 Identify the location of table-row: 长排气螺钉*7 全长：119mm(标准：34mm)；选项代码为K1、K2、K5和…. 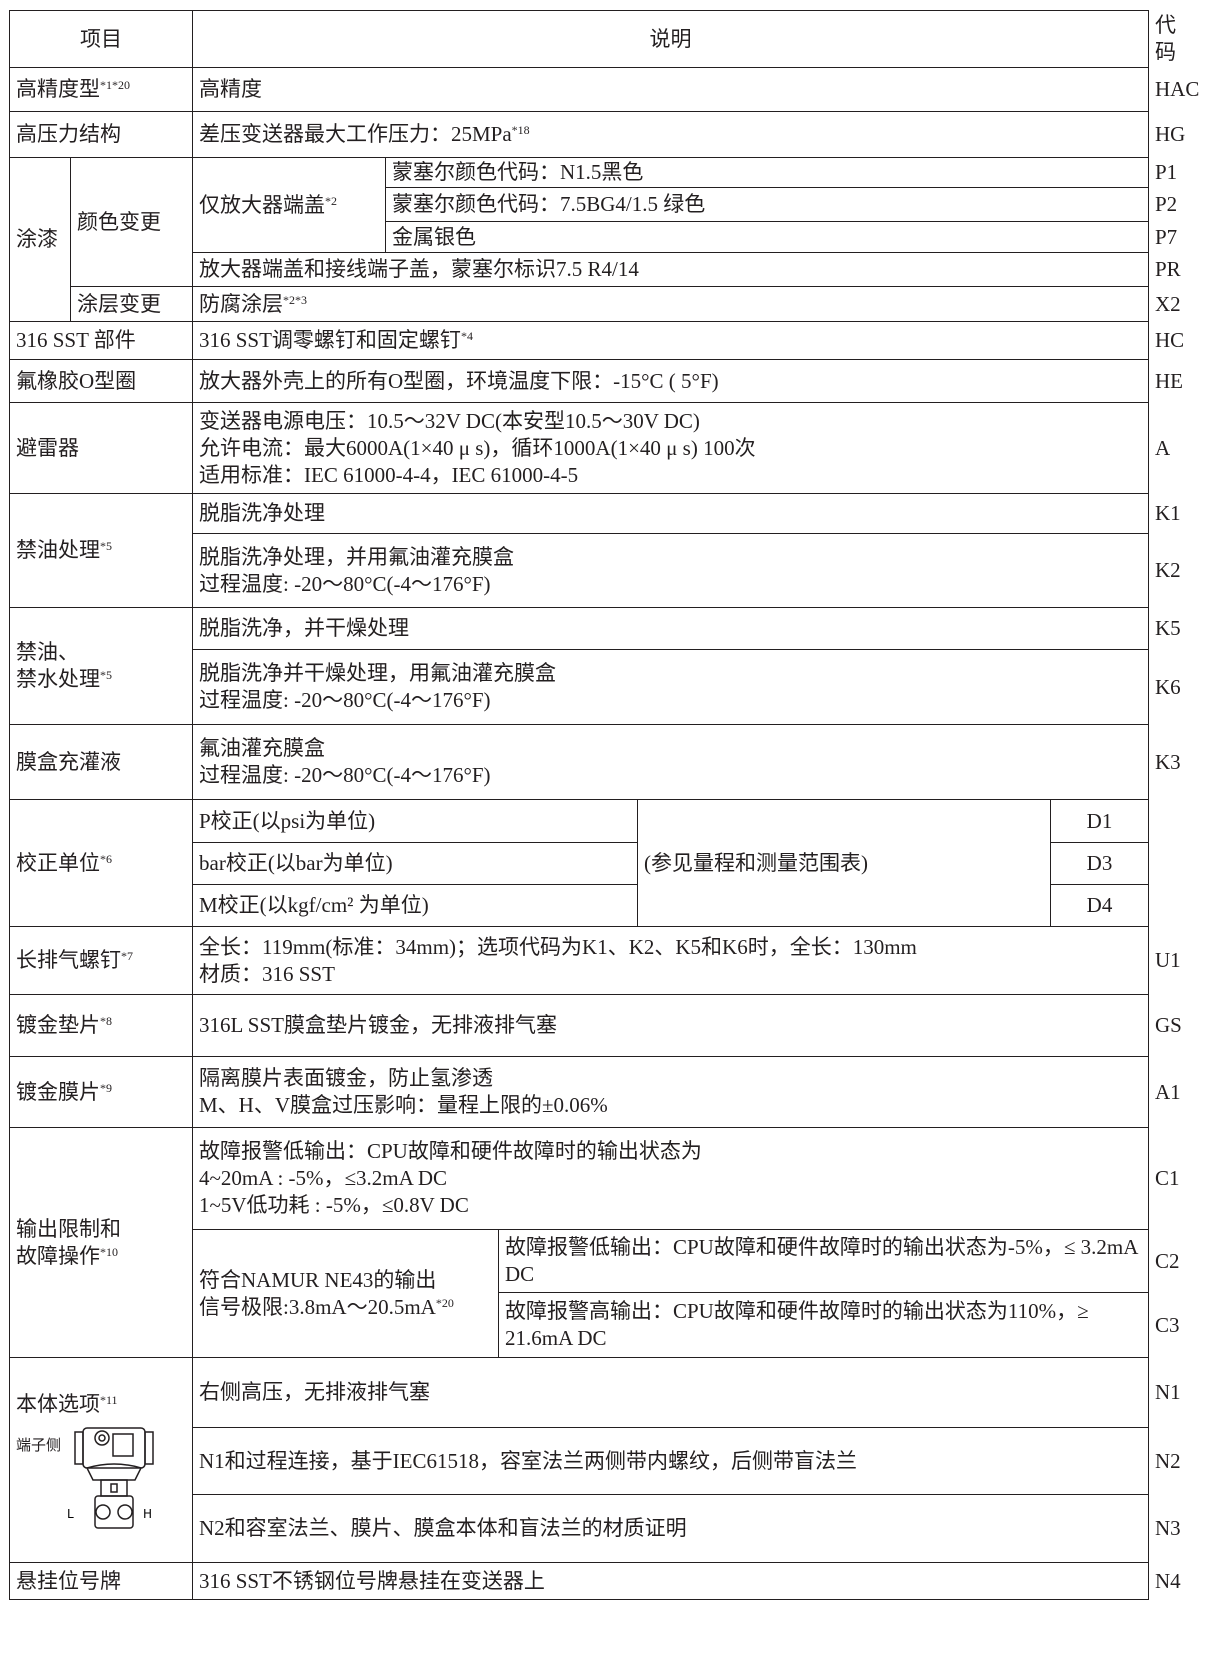
(595, 960).